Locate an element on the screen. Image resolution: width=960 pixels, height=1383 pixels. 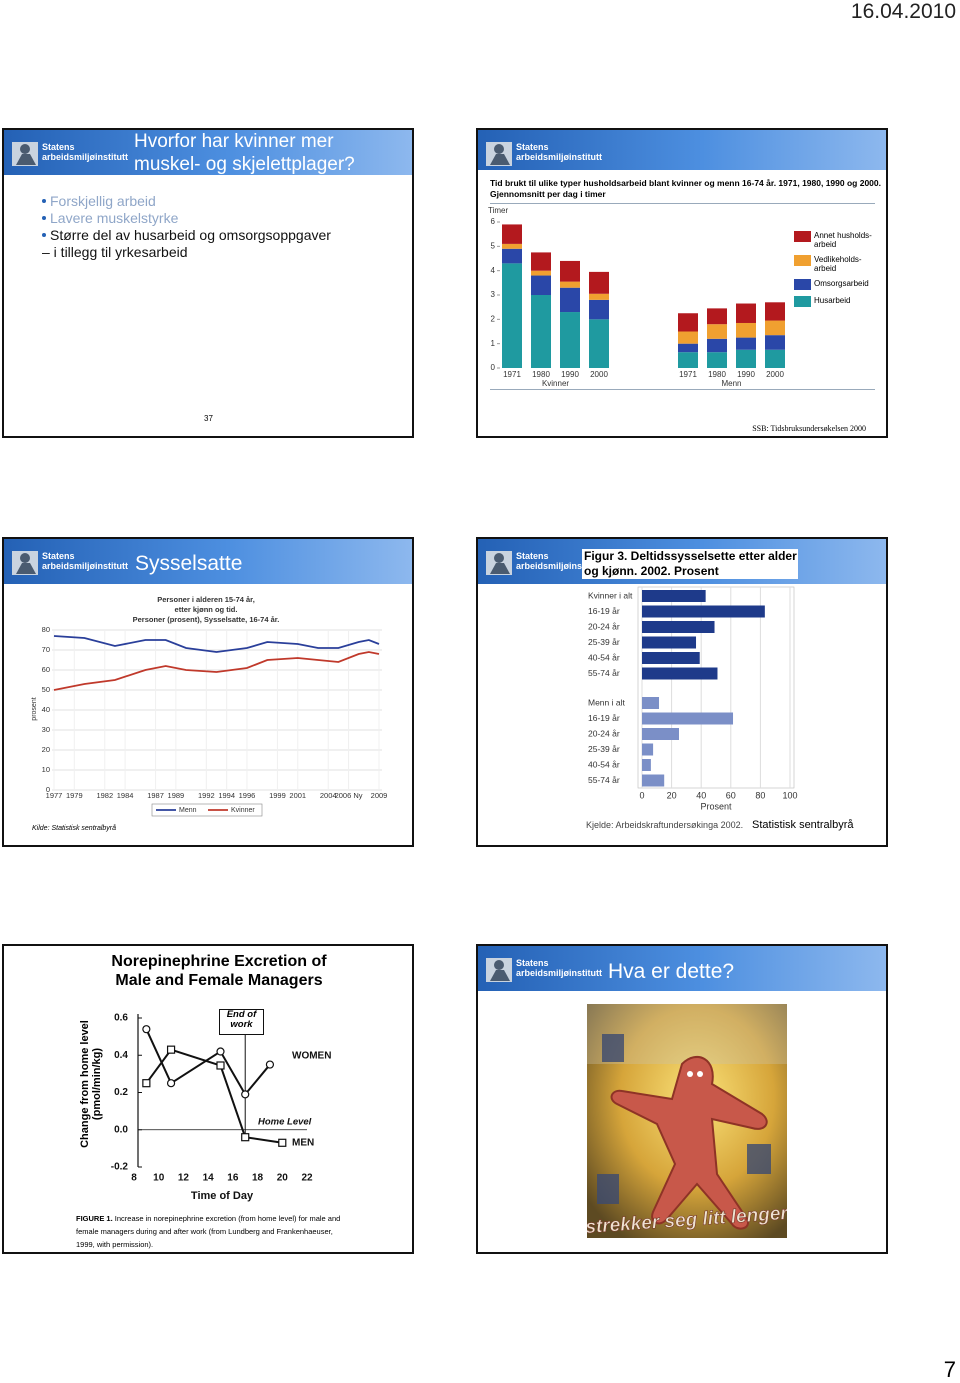
y-tick-label: 10 is located at coordinates (46, 769).